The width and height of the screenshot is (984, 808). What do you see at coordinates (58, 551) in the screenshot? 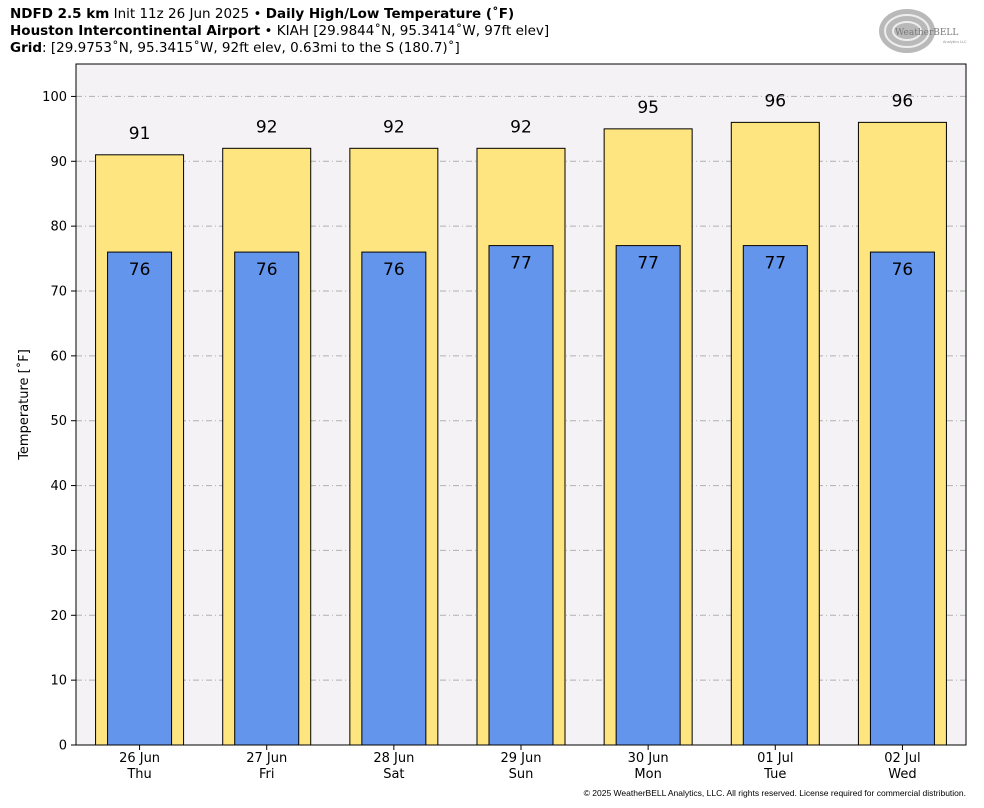
I see `y-tick-label: 30` at bounding box center [58, 551].